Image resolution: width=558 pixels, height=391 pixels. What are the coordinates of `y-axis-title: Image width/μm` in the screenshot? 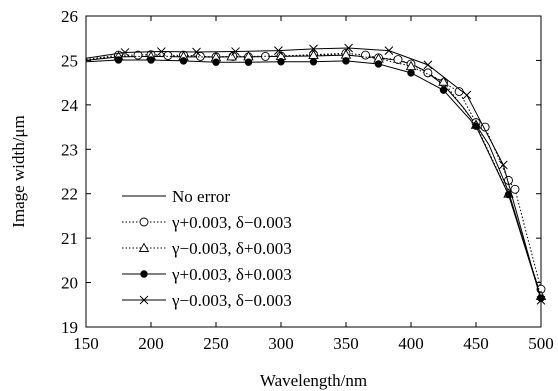 It's located at (18, 171).